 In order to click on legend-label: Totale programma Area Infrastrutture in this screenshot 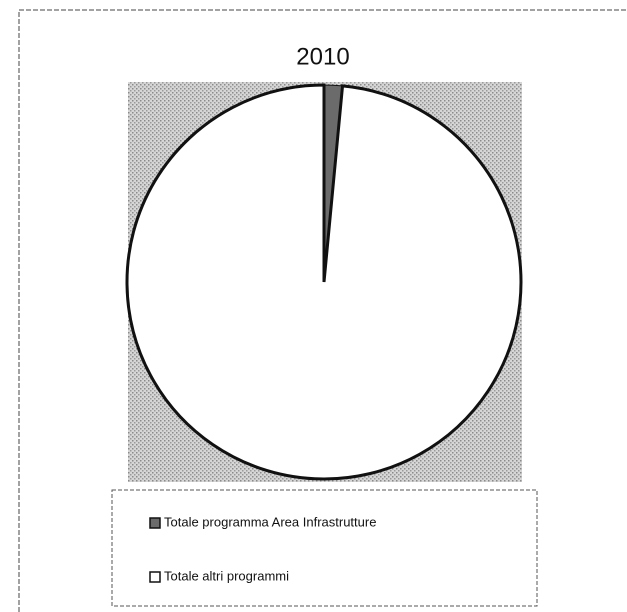, I will do `click(270, 521)`.